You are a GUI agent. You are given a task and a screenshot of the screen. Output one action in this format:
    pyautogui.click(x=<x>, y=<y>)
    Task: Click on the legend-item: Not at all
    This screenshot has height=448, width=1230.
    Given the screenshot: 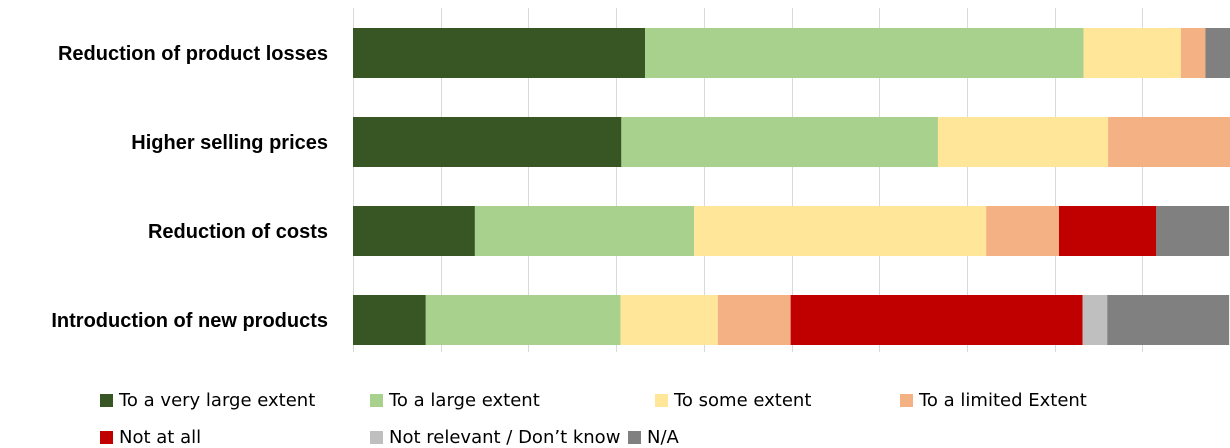 What is the action you would take?
    pyautogui.click(x=150, y=437)
    